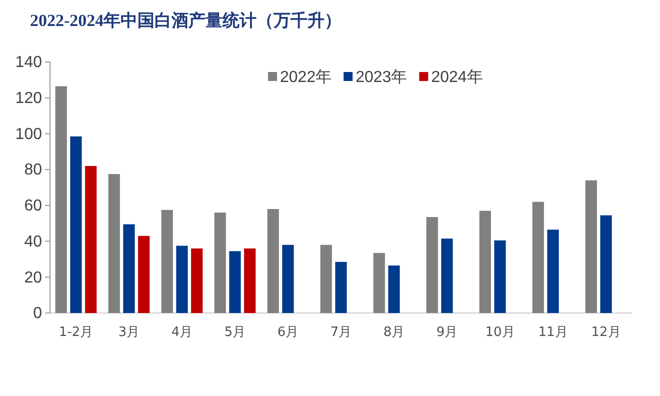  Describe the element at coordinates (28, 63) in the screenshot. I see `y-tick-label: 140` at that location.